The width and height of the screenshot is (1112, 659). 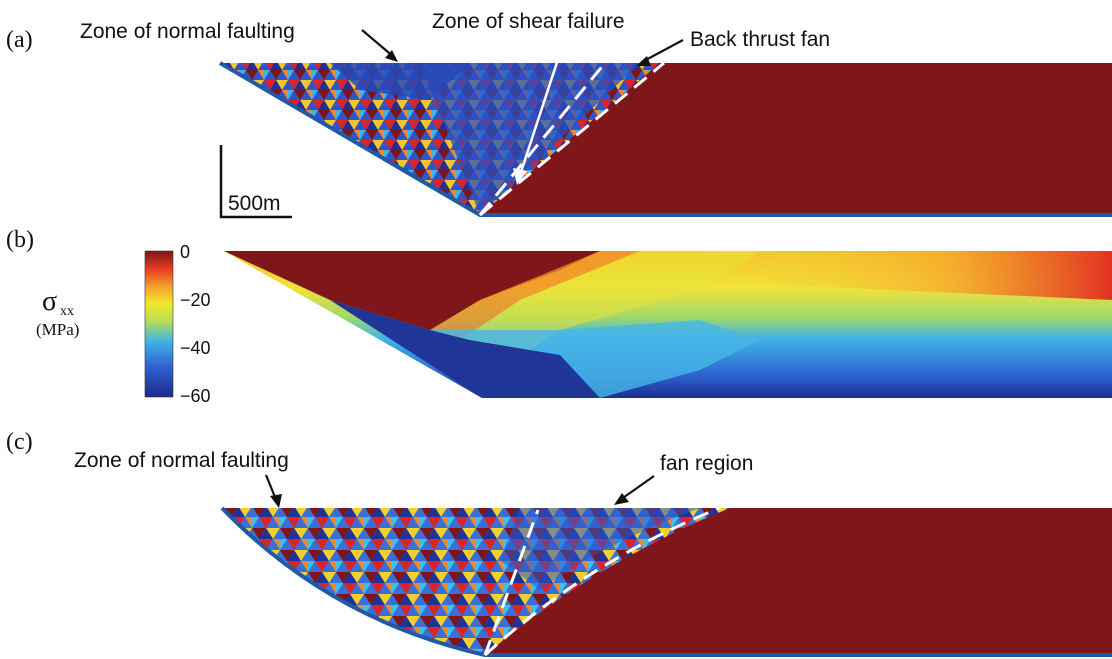 I want to click on annotation-normal-faulting-a: Zone of normal faulting, so click(x=187, y=31).